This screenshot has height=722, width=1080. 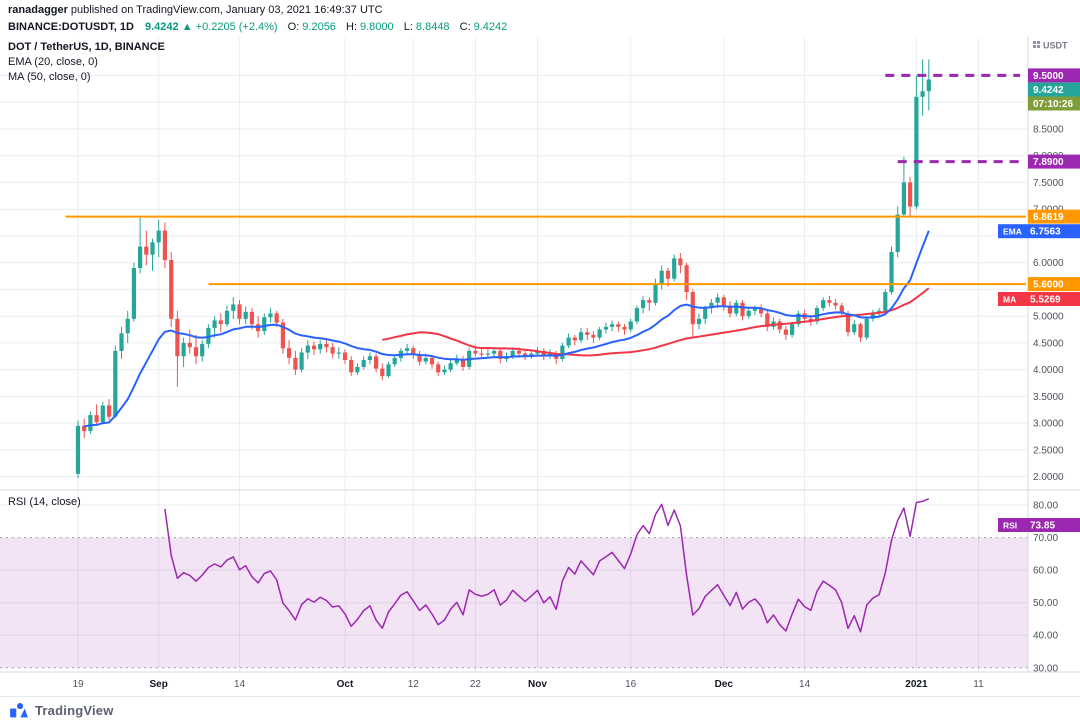 What do you see at coordinates (1045, 603) in the screenshot?
I see `svg-text: 50.00` at bounding box center [1045, 603].